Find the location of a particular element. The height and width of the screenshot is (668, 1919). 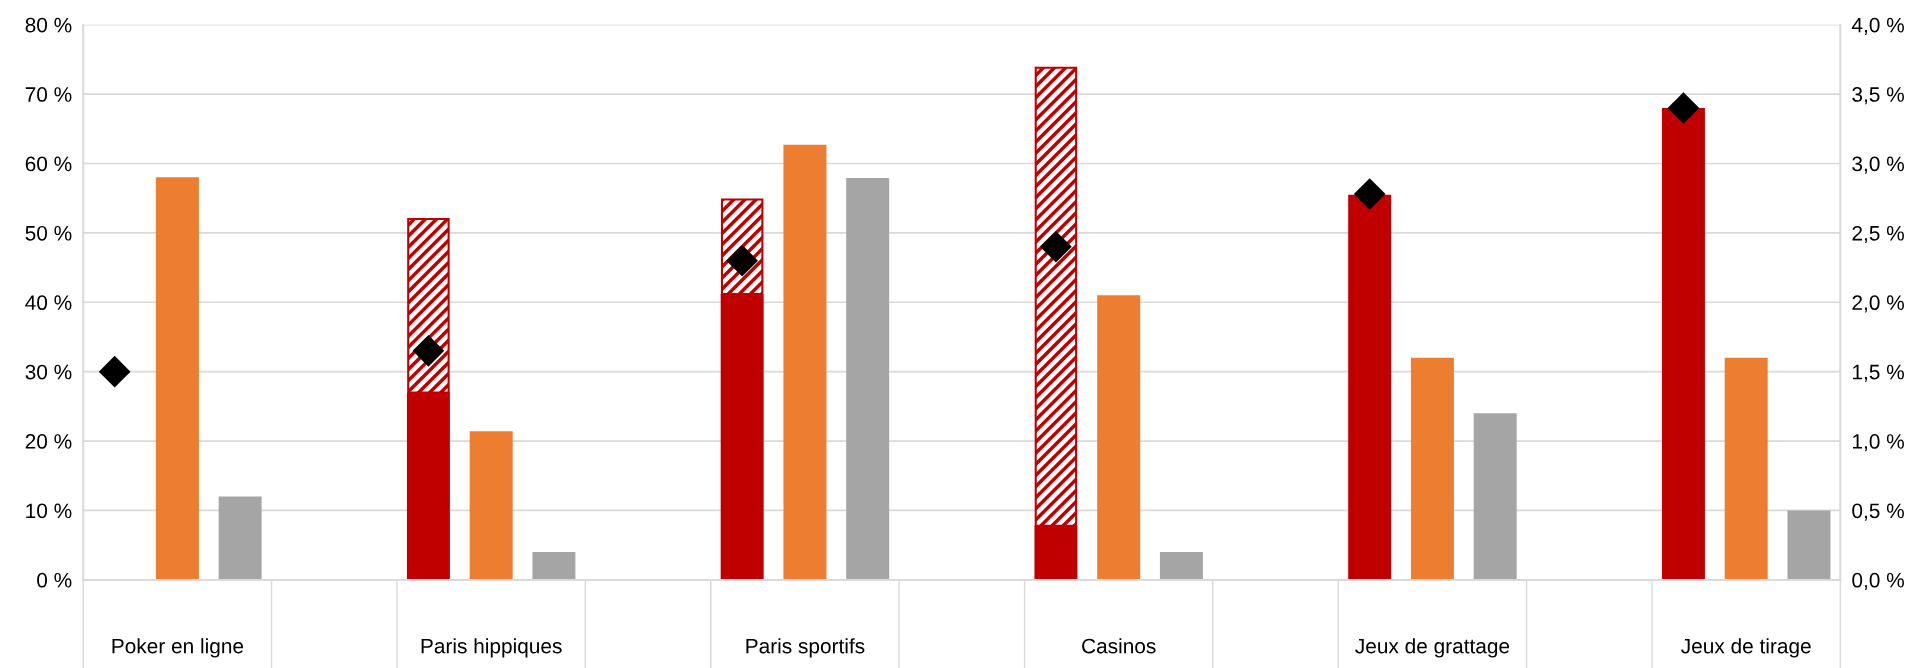

y2-tick-label: 3,0 % is located at coordinates (1878, 165).